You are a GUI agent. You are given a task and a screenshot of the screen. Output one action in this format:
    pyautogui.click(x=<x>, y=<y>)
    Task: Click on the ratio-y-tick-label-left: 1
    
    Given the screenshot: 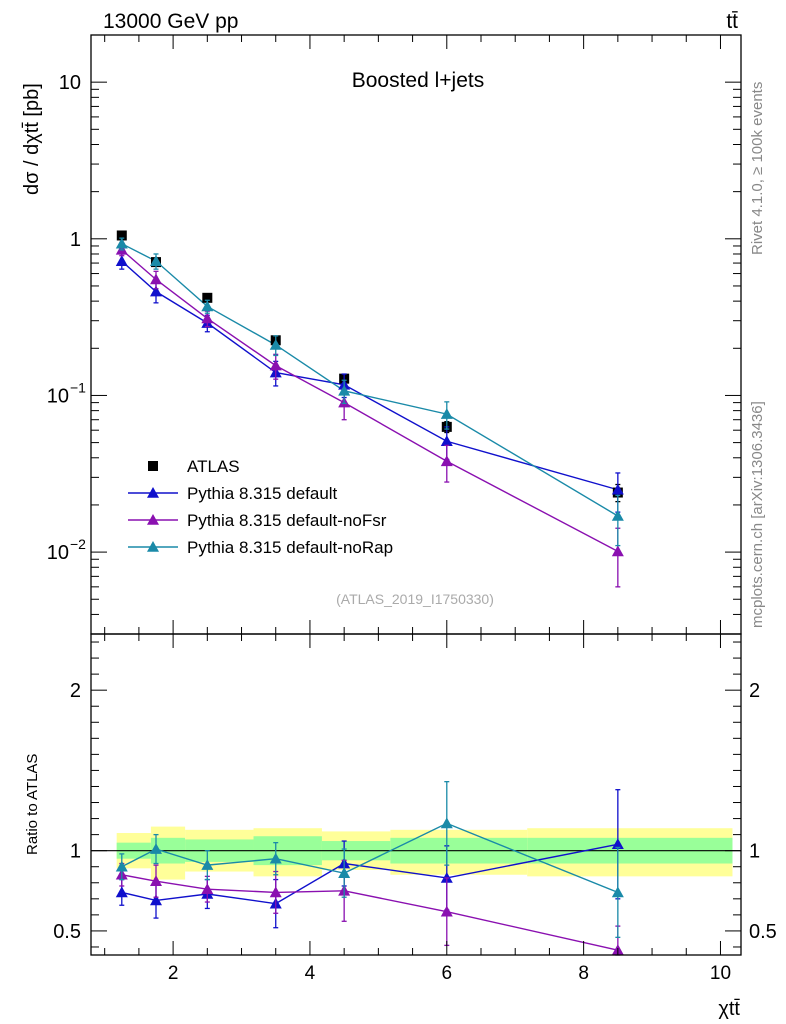 What is the action you would take?
    pyautogui.click(x=75, y=852)
    